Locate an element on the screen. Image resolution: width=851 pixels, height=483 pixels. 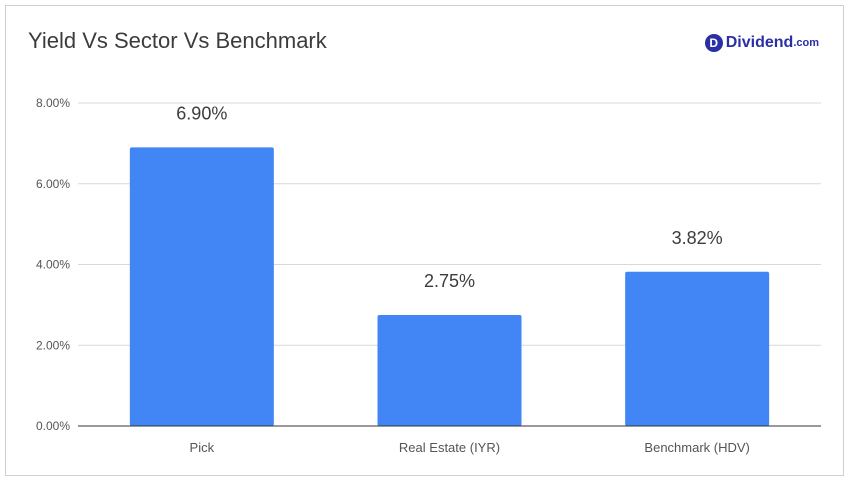
y-tick-label: 6.00% is located at coordinates (53, 184).